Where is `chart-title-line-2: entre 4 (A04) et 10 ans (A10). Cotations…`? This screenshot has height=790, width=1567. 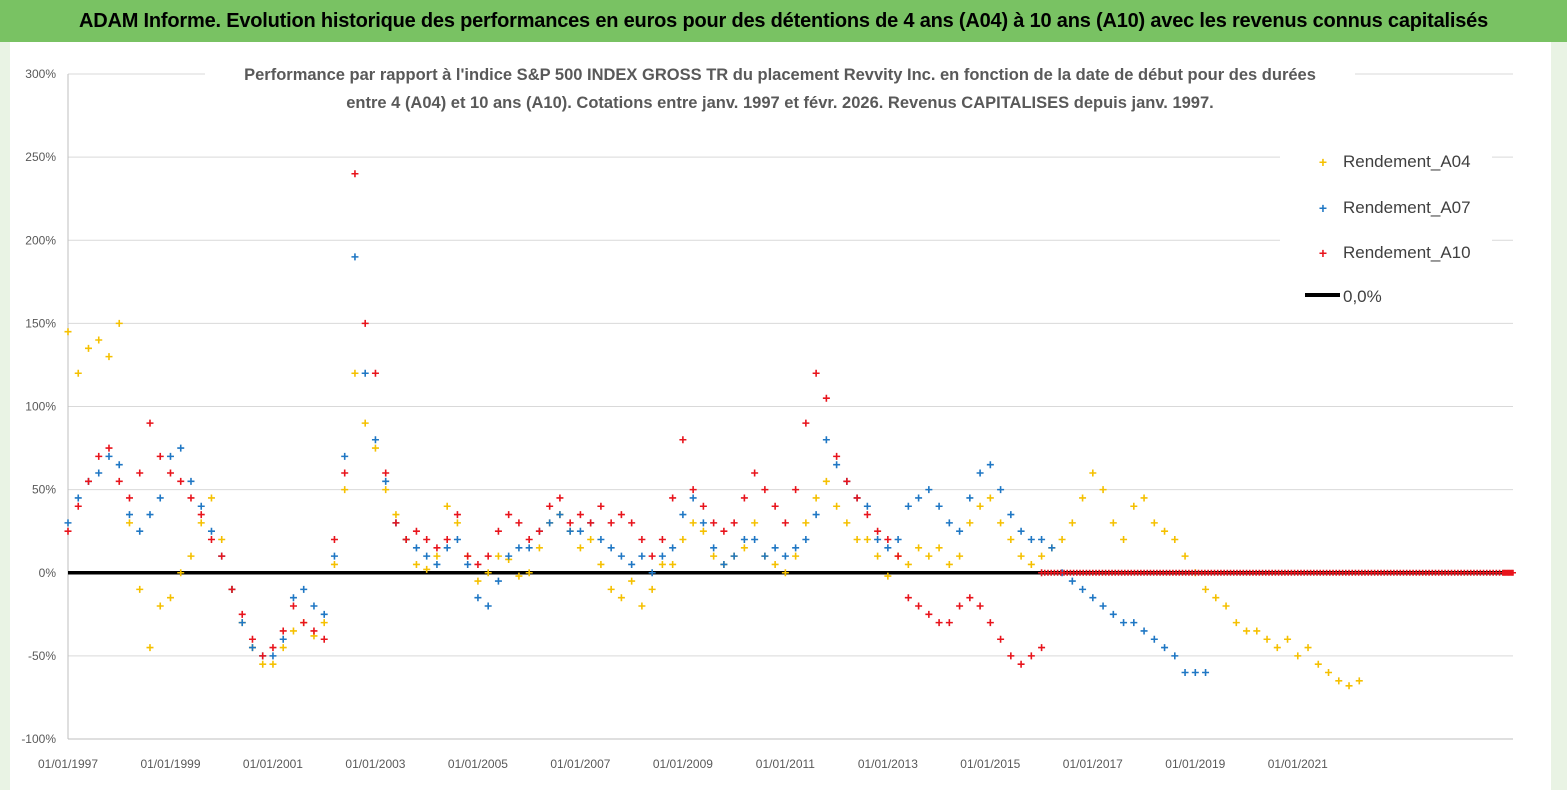
chart-title-line-2: entre 4 (A04) et 10 ans (A10). Cotations… is located at coordinates (780, 103).